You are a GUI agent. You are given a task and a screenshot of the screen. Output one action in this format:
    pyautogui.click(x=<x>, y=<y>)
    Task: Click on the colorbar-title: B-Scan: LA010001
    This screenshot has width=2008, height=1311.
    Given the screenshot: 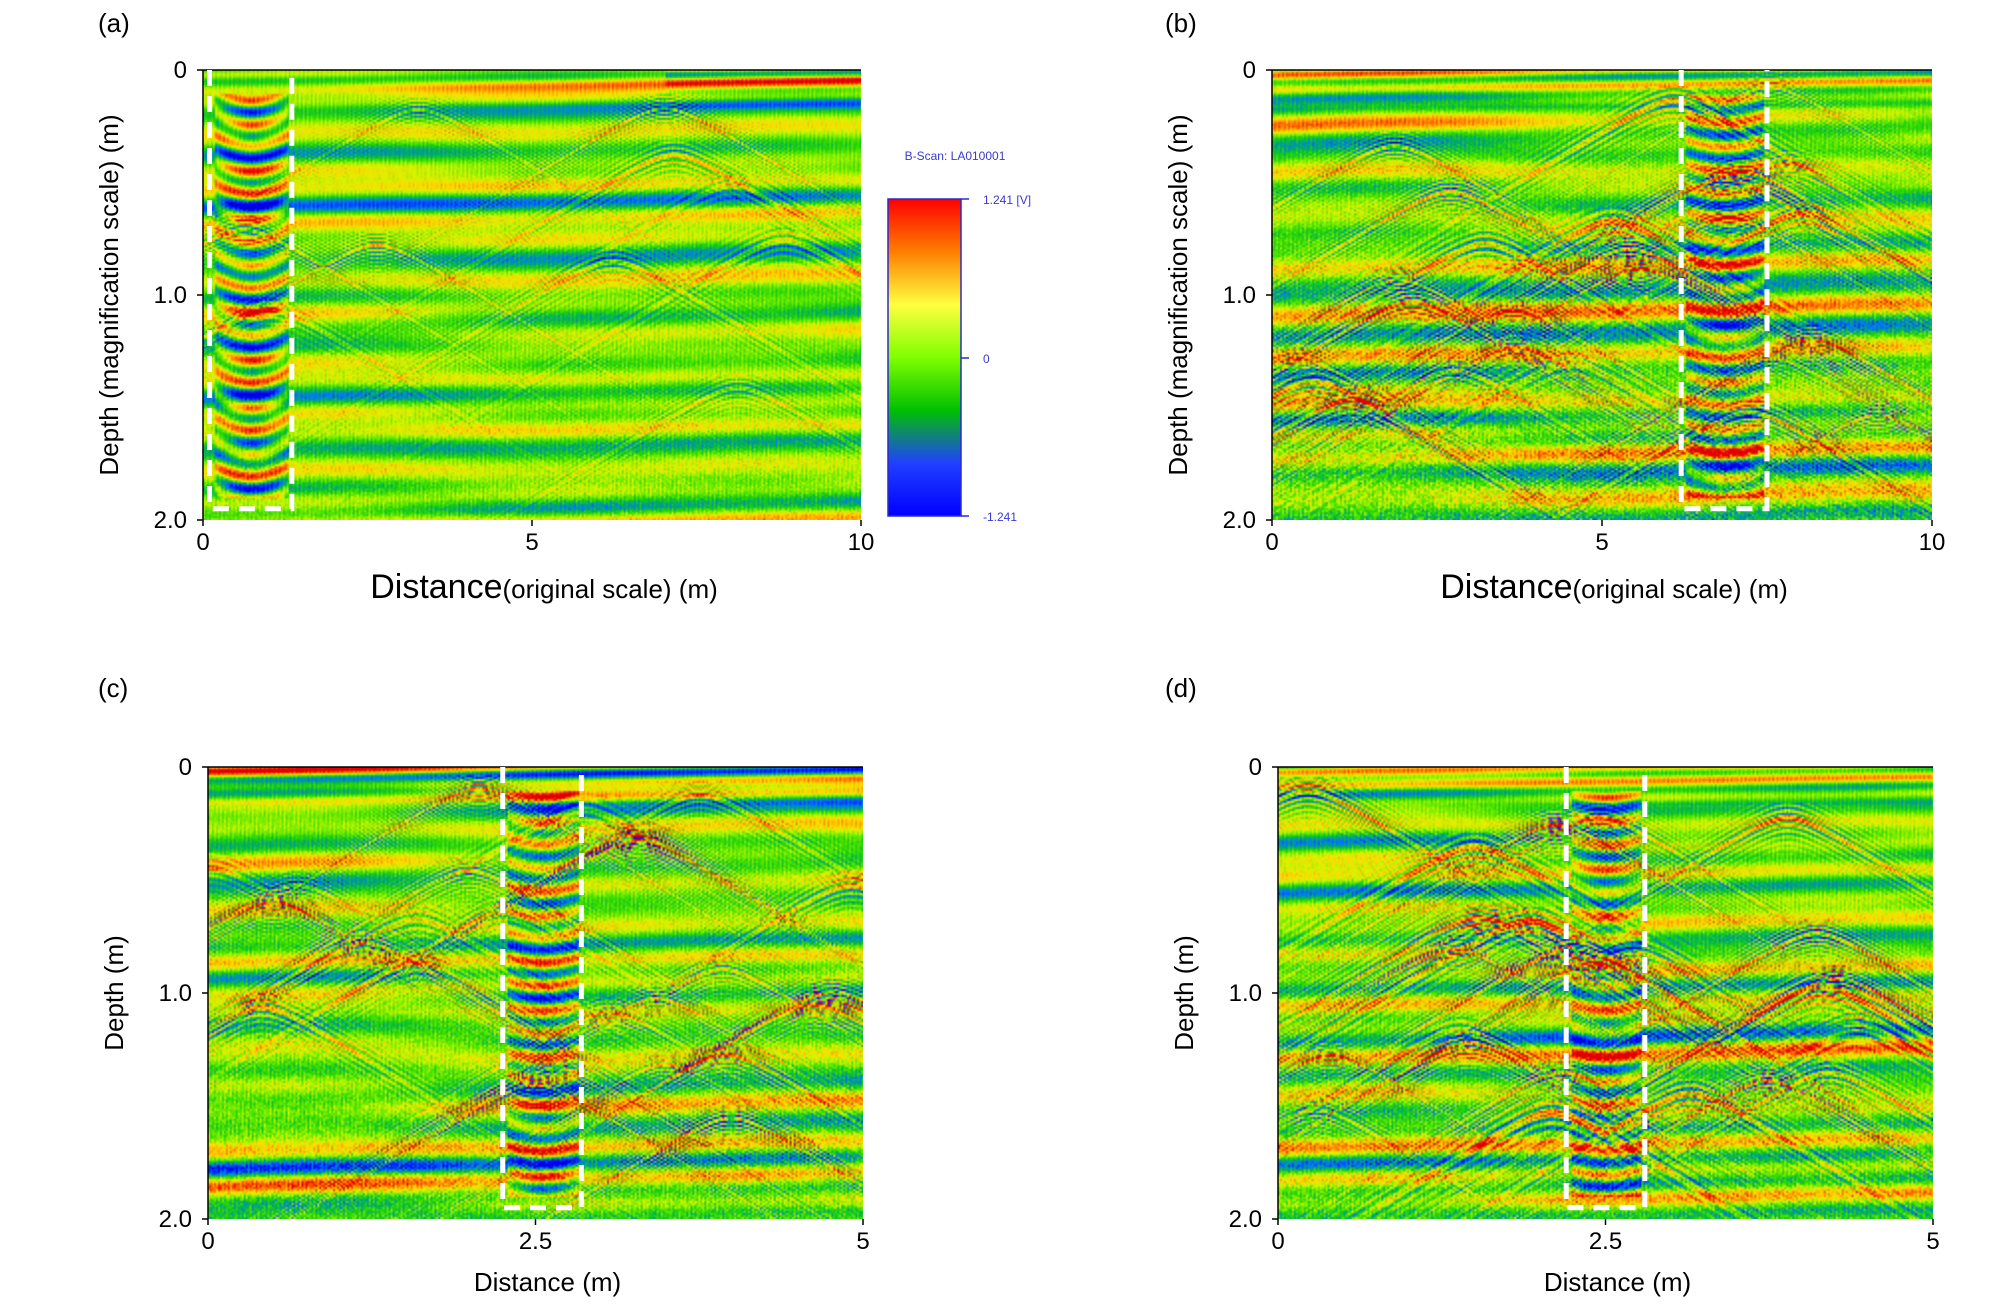 What is the action you would take?
    pyautogui.click(x=955, y=156)
    